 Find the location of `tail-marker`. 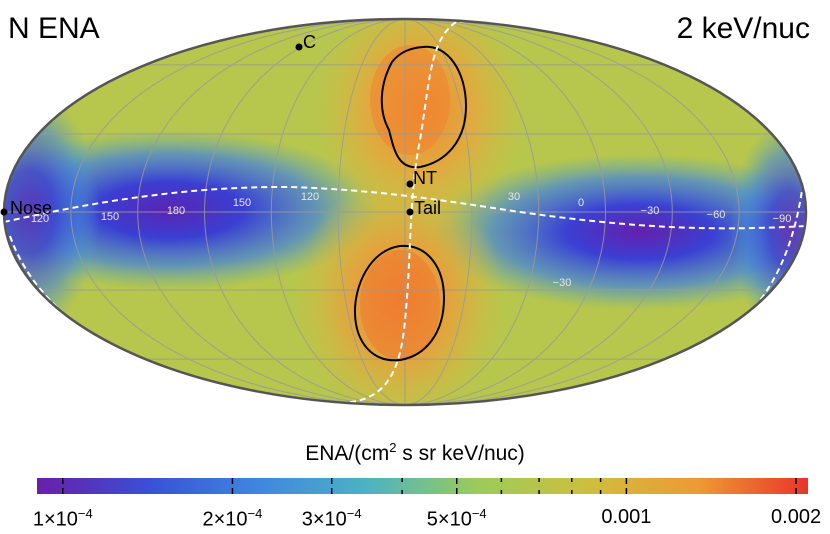

tail-marker is located at coordinates (410, 212).